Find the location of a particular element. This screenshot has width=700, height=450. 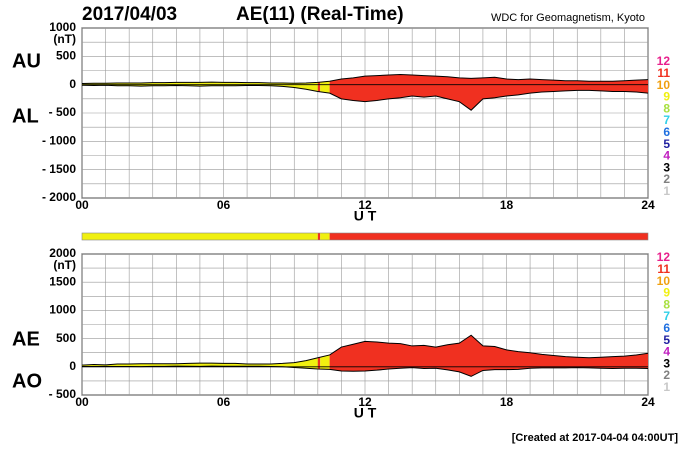

coverage-frame is located at coordinates (365, 236).